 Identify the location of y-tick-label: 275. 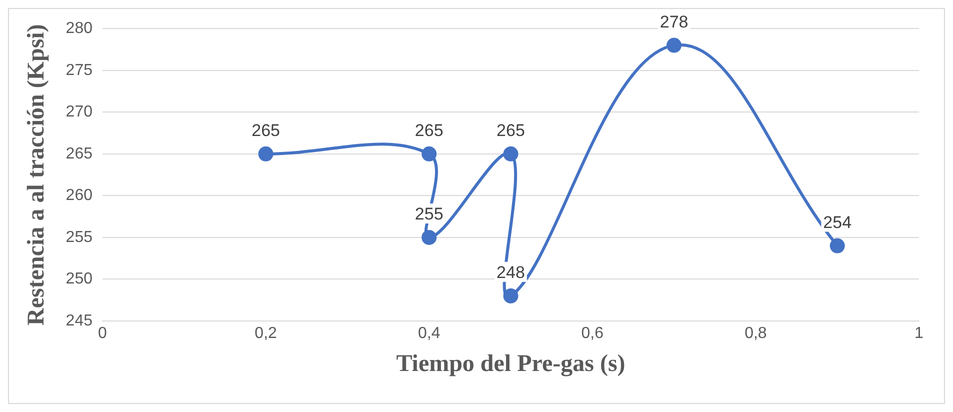
(79, 70).